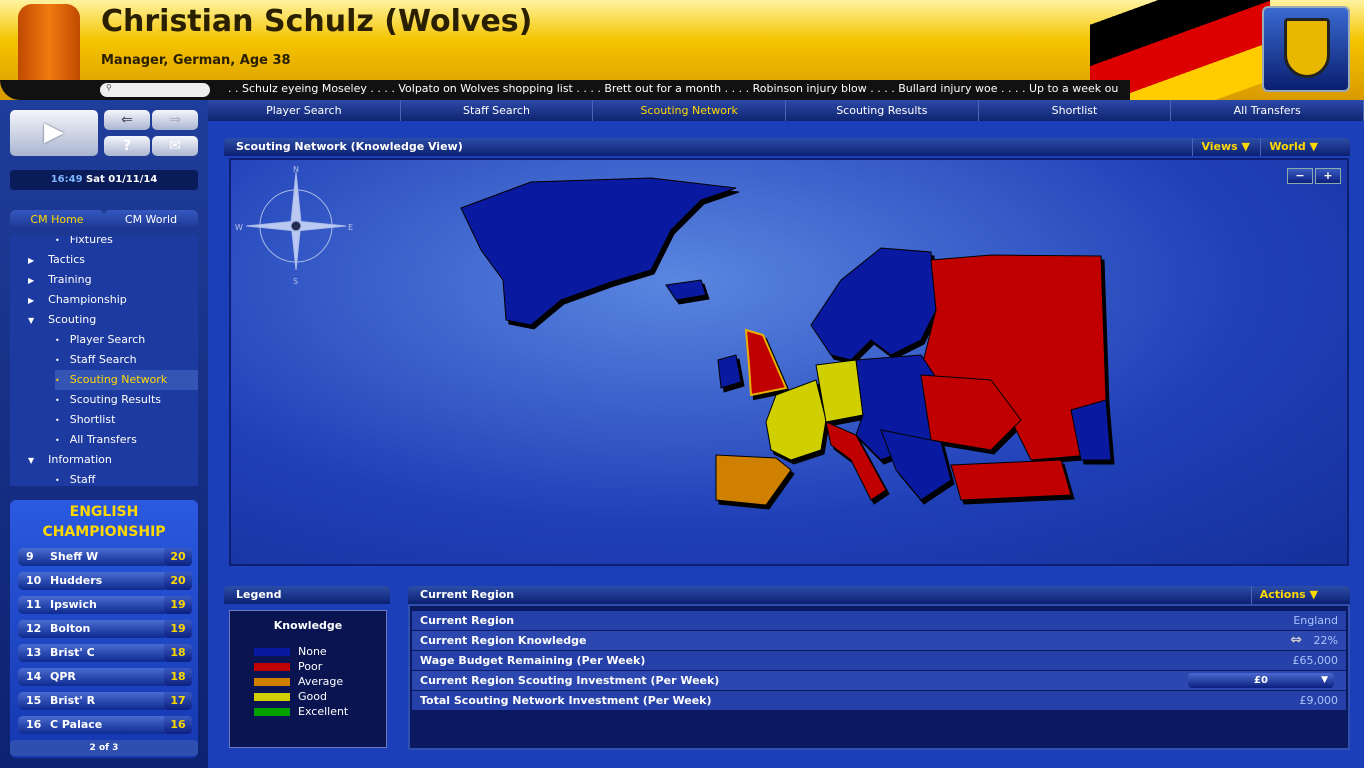  I want to click on region-title: Current Region, so click(467, 594).